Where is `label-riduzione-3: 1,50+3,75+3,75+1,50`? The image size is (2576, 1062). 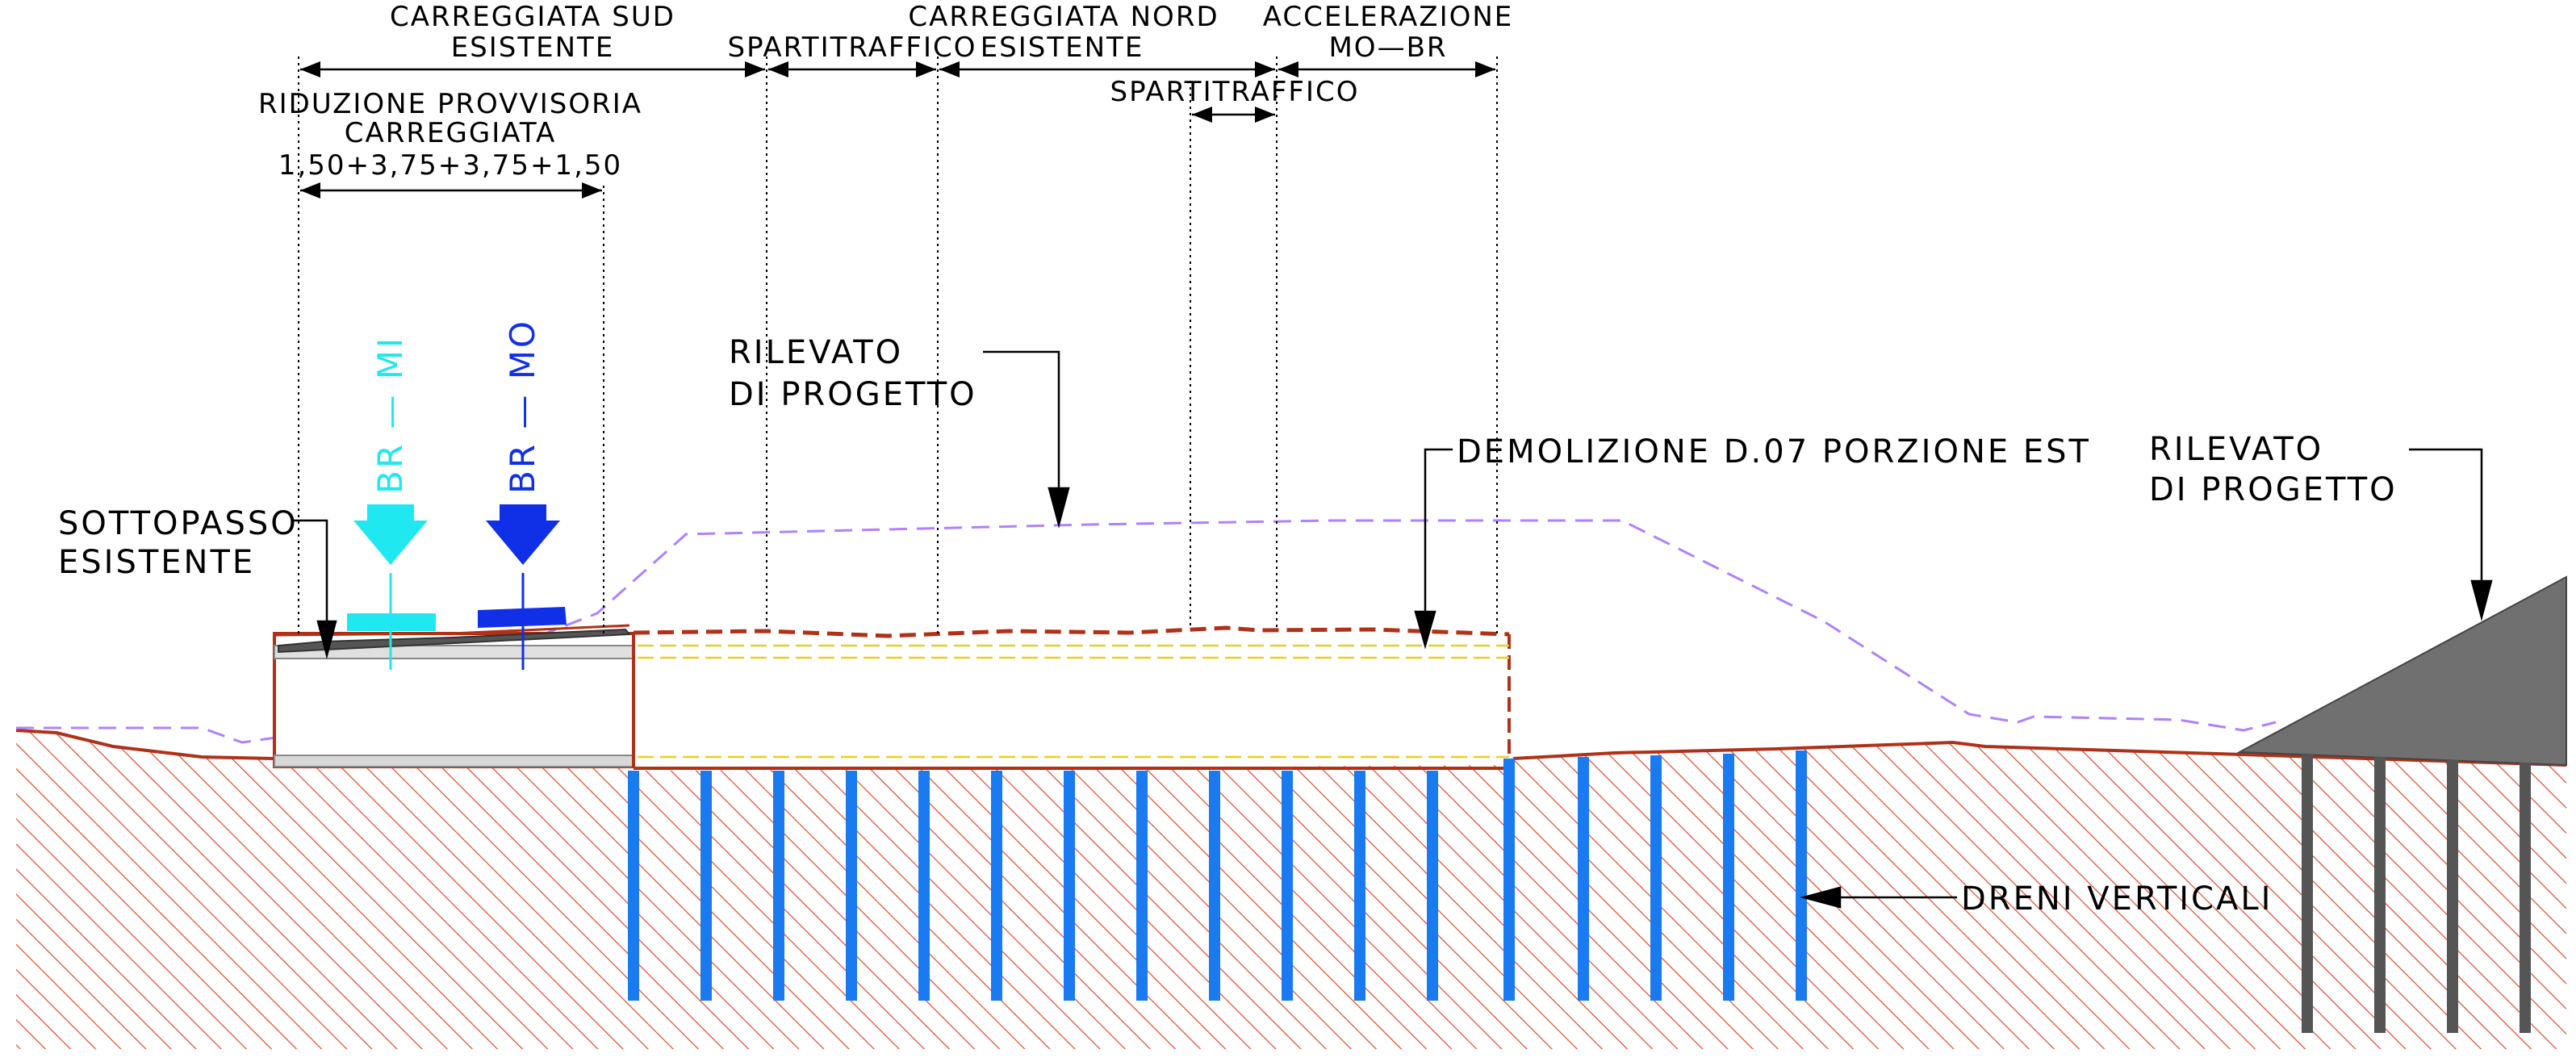 label-riduzione-3: 1,50+3,75+3,75+1,50 is located at coordinates (450, 165).